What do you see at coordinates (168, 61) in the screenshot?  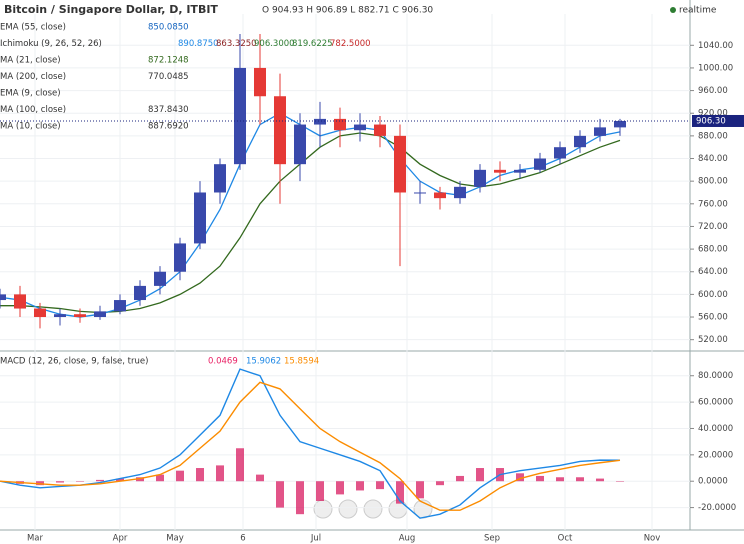 I see `legend-value: 872.1248` at bounding box center [168, 61].